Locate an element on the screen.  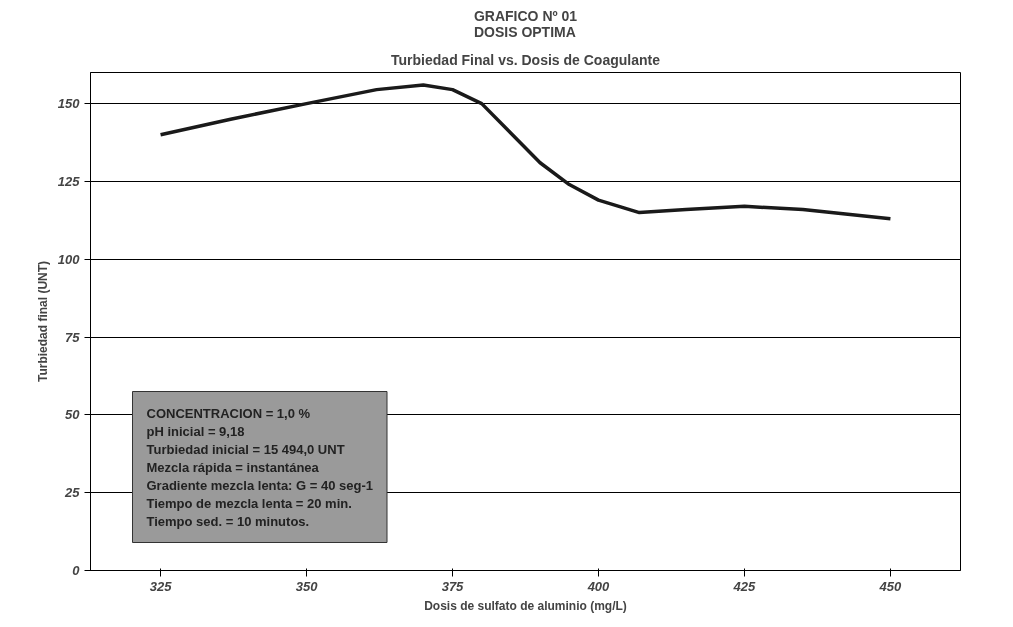
y-axis-title: Turbiedad final (UNT) is located at coordinates (42, 321).